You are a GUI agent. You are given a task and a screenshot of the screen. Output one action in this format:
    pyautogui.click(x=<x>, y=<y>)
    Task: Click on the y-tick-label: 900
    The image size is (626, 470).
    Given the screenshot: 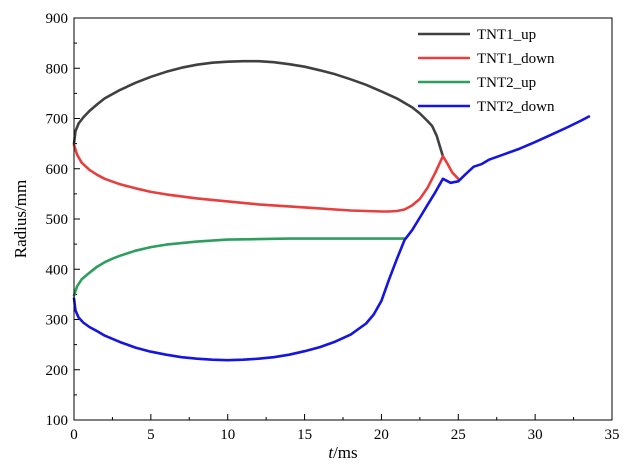 What is the action you would take?
    pyautogui.click(x=57, y=19)
    